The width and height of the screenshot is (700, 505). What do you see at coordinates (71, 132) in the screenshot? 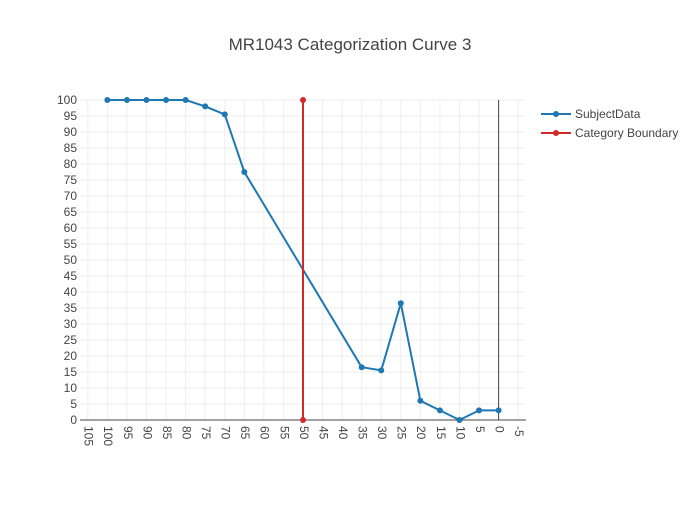
I see `y-tick-label: 90` at bounding box center [71, 132].